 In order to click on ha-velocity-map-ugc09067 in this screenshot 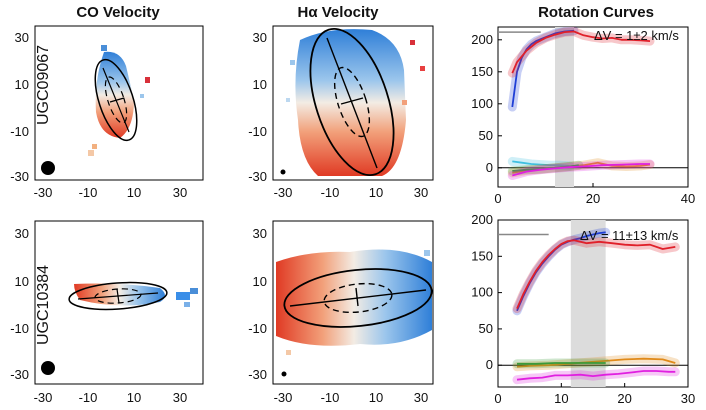, I will do `click(352, 102)`.